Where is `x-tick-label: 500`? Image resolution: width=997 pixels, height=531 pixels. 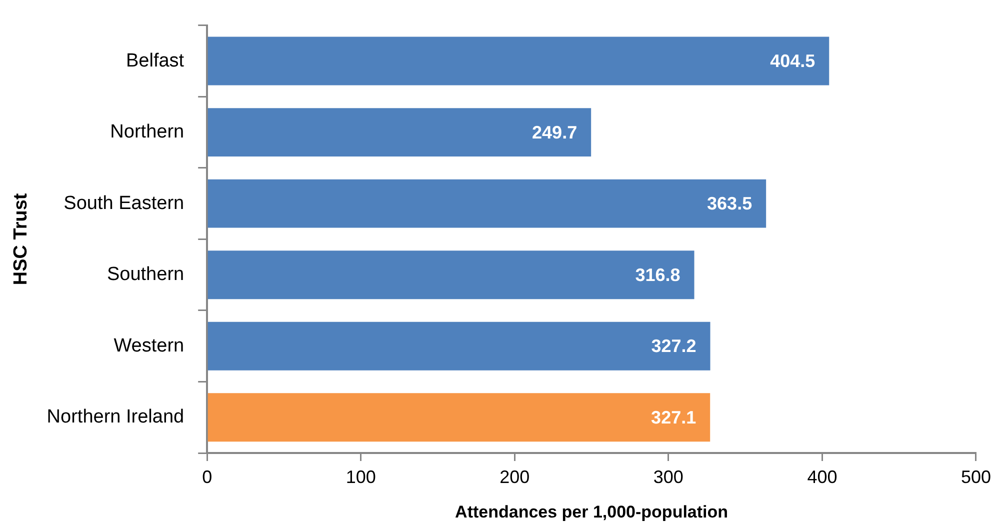 x-tick-label: 500 is located at coordinates (976, 476).